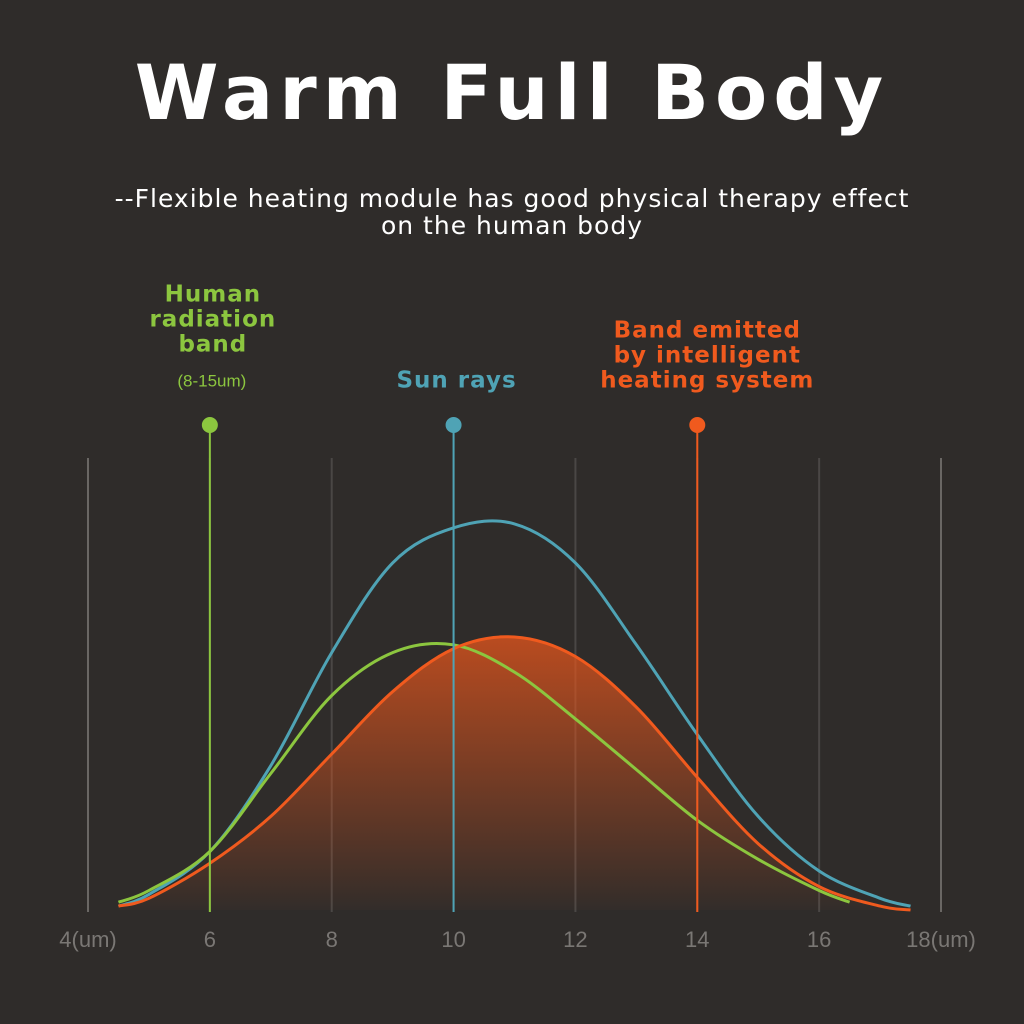 Image resolution: width=1024 pixels, height=1024 pixels. What do you see at coordinates (456, 381) in the screenshot?
I see `marker-label: Sun rays` at bounding box center [456, 381].